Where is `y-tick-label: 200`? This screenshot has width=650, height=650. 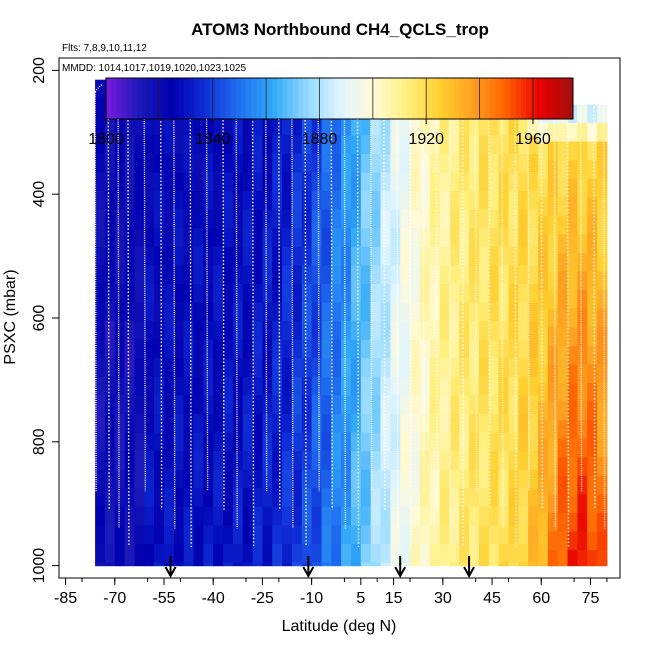
y-tick-label: 200 is located at coordinates (39, 70).